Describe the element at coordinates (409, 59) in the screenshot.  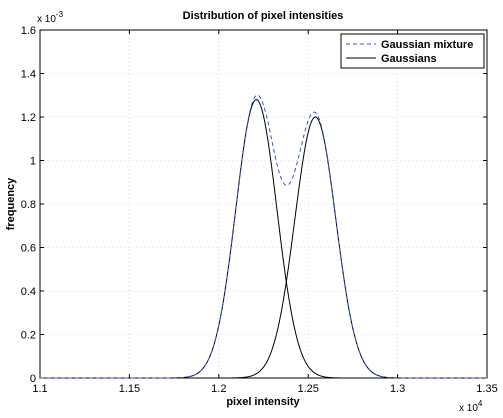
I see `legend-label-gaussians: Gaussians` at that location.